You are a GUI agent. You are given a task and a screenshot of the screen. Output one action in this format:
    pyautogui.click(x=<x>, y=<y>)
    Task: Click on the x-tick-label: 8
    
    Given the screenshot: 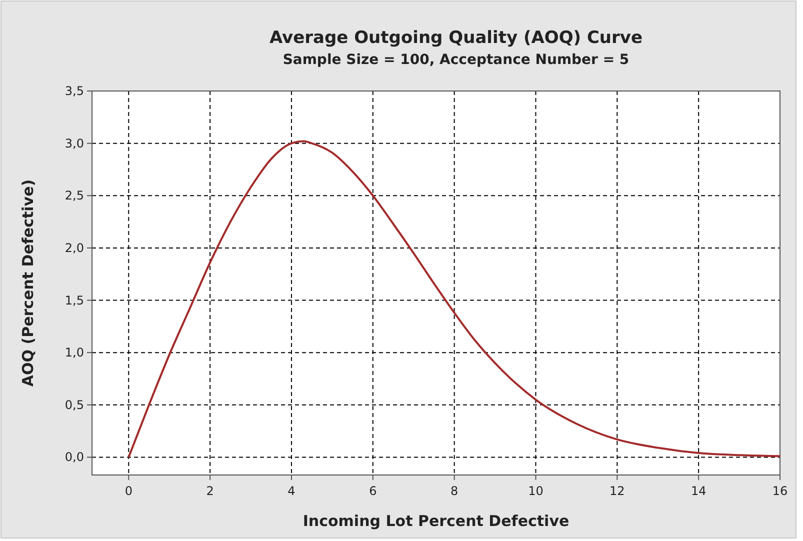 What is the action you would take?
    pyautogui.click(x=454, y=491)
    